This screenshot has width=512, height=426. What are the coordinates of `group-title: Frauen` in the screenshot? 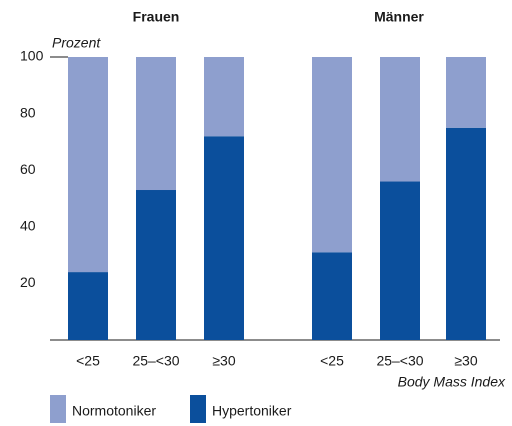 It's located at (156, 17).